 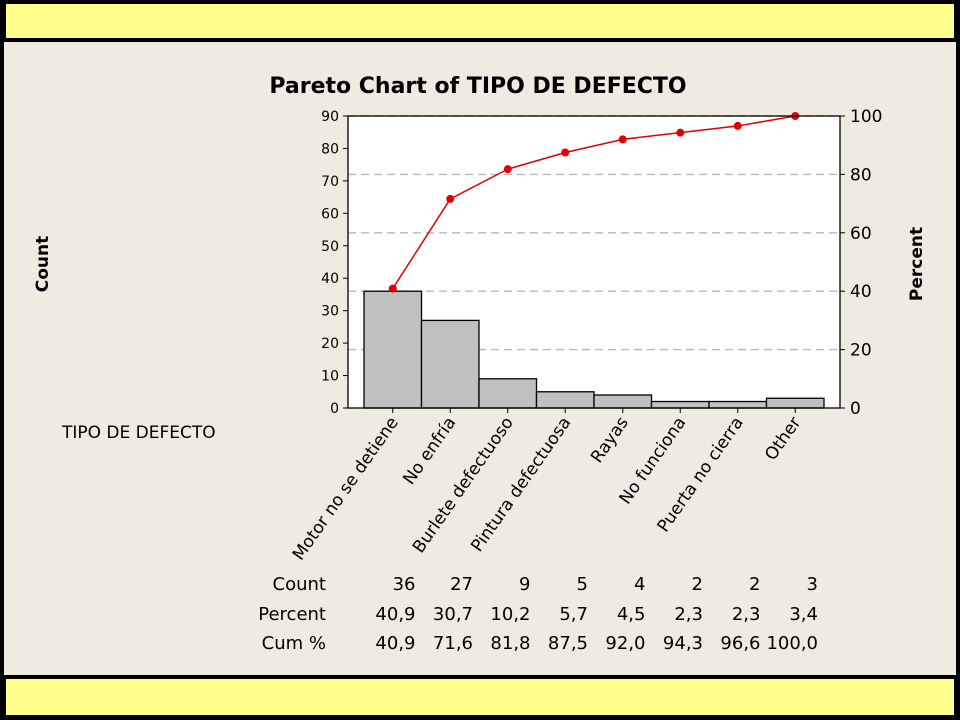 What do you see at coordinates (812, 584) in the screenshot?
I see `table-cell: 3` at bounding box center [812, 584].